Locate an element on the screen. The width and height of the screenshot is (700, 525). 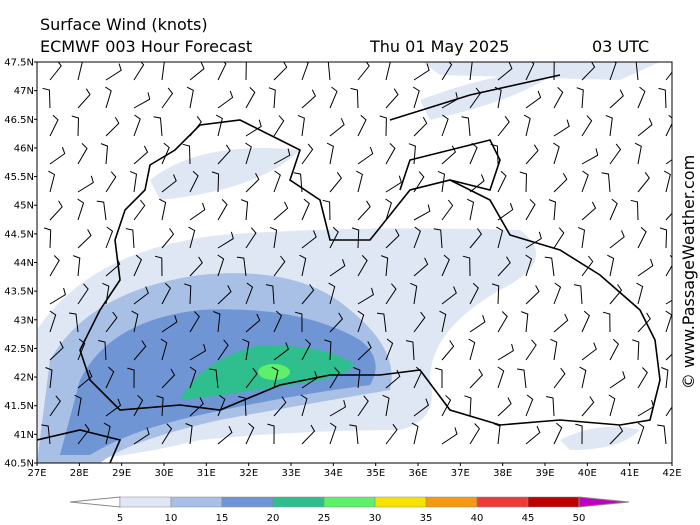
lat-label: 44.5N is located at coordinates (19, 234).